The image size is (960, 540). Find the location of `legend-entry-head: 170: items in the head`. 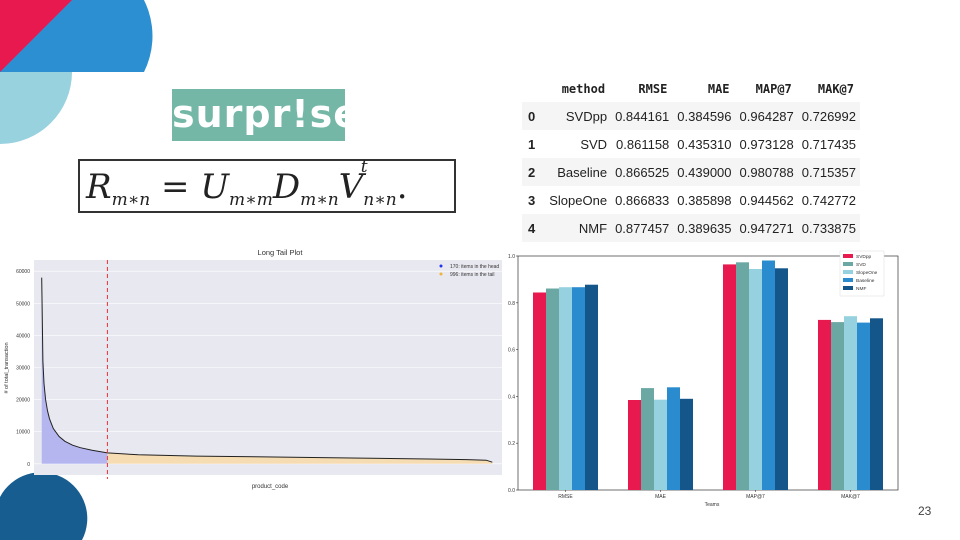

legend-entry-head: 170: items in the head is located at coordinates (474, 267).